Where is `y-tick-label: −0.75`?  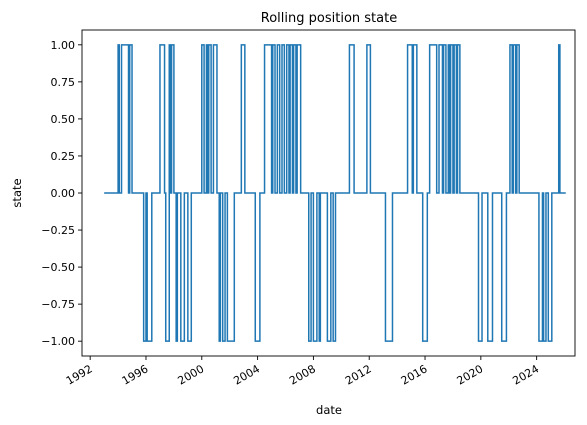
y-tick-label: −0.75 is located at coordinates (58, 304).